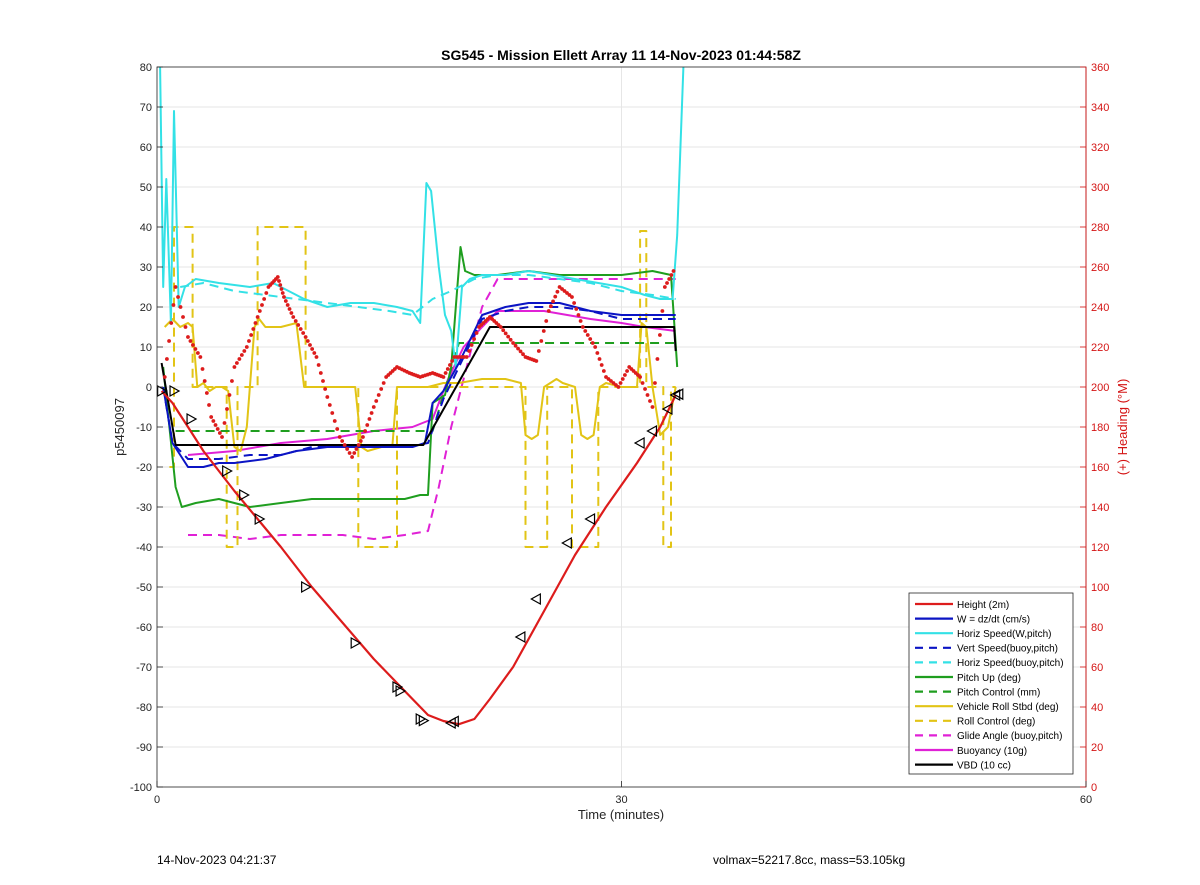  I want to click on y-tick-label: 30, so click(146, 268).